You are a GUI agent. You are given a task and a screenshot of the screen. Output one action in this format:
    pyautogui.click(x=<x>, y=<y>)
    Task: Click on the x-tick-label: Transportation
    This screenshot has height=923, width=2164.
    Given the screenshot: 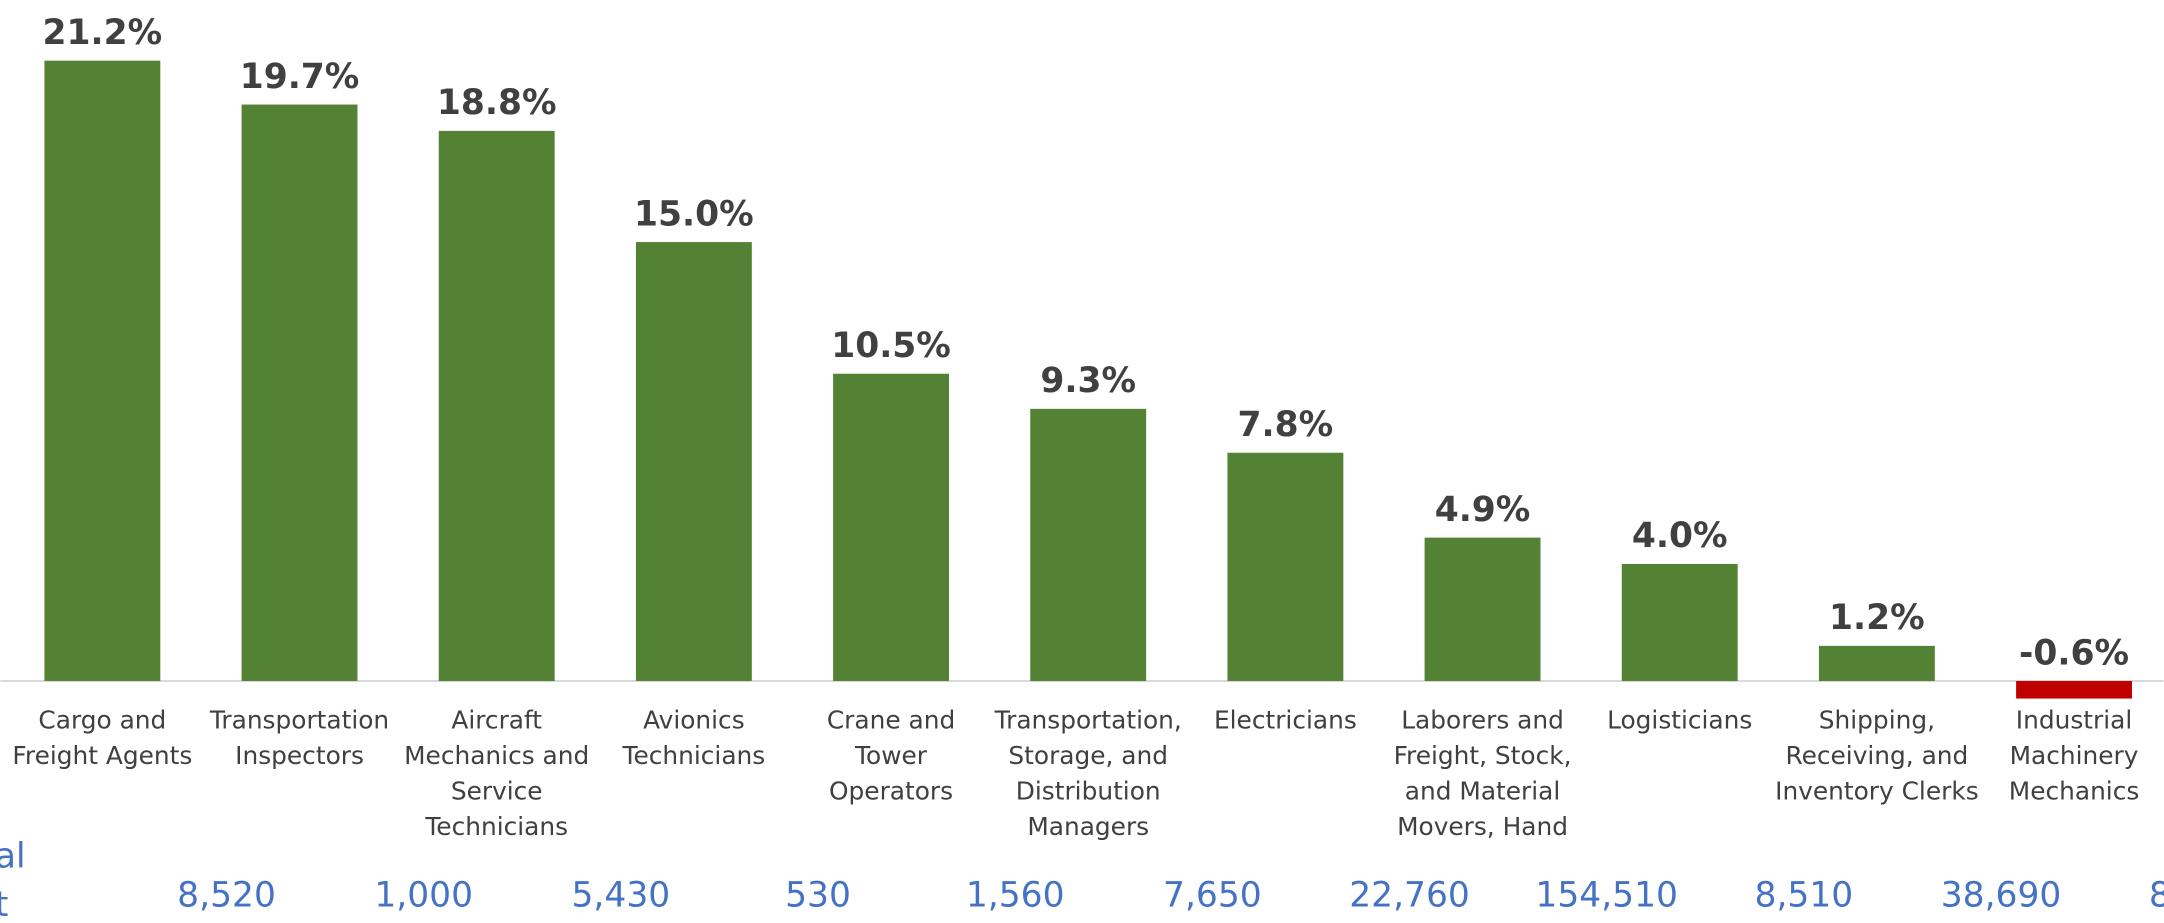 What is the action you would take?
    pyautogui.click(x=299, y=720)
    